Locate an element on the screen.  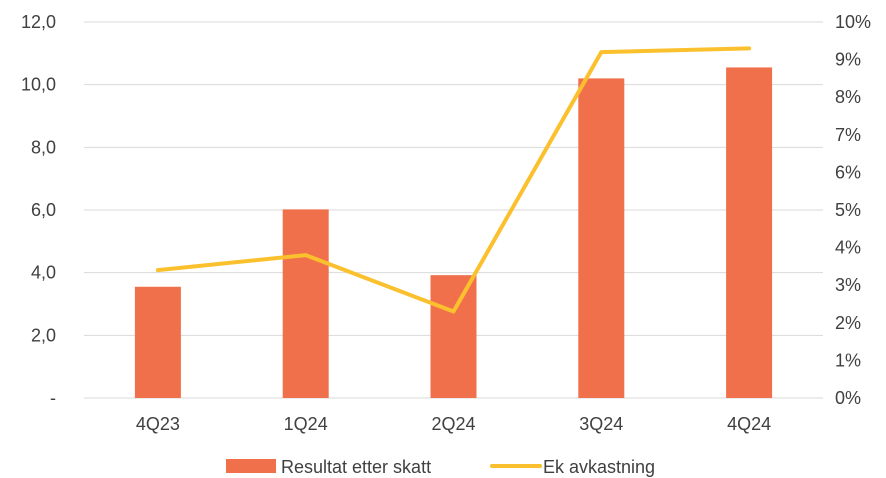
left-tick-label: 2,0 is located at coordinates (43, 335).